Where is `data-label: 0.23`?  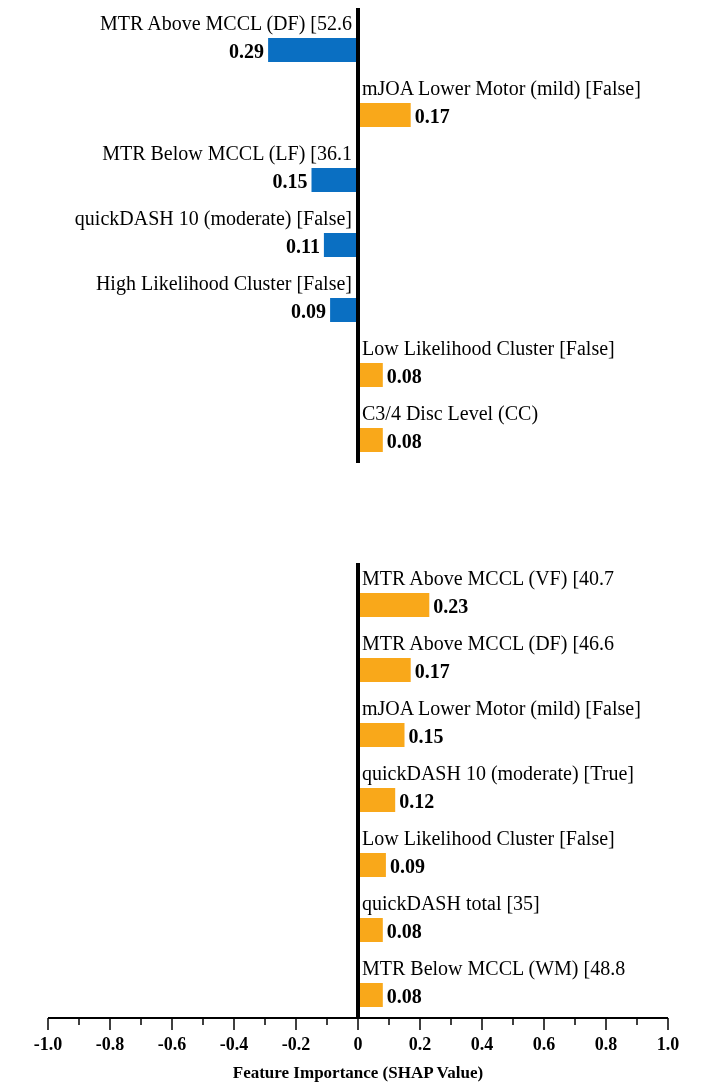 data-label: 0.23 is located at coordinates (451, 606).